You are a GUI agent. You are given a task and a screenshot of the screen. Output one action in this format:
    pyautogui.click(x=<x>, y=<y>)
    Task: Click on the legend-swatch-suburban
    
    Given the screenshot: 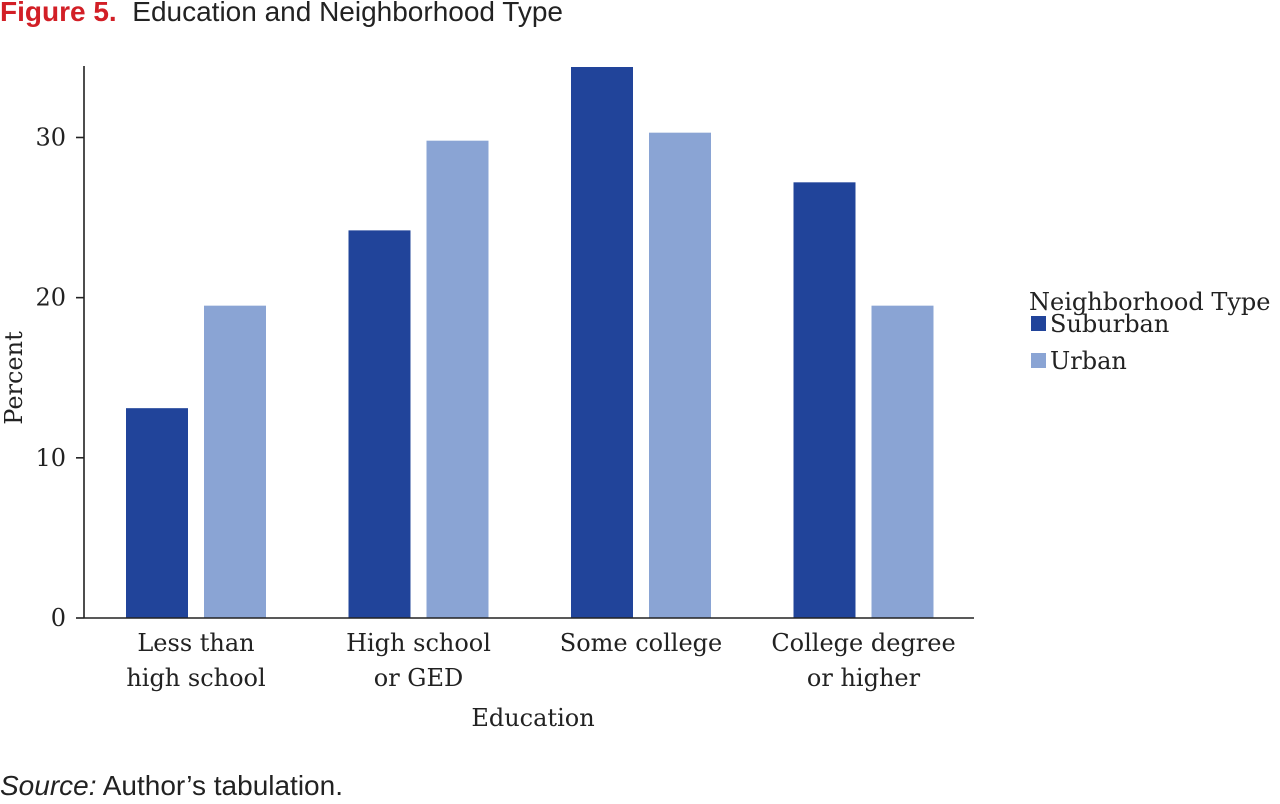 What is the action you would take?
    pyautogui.click(x=1038, y=323)
    